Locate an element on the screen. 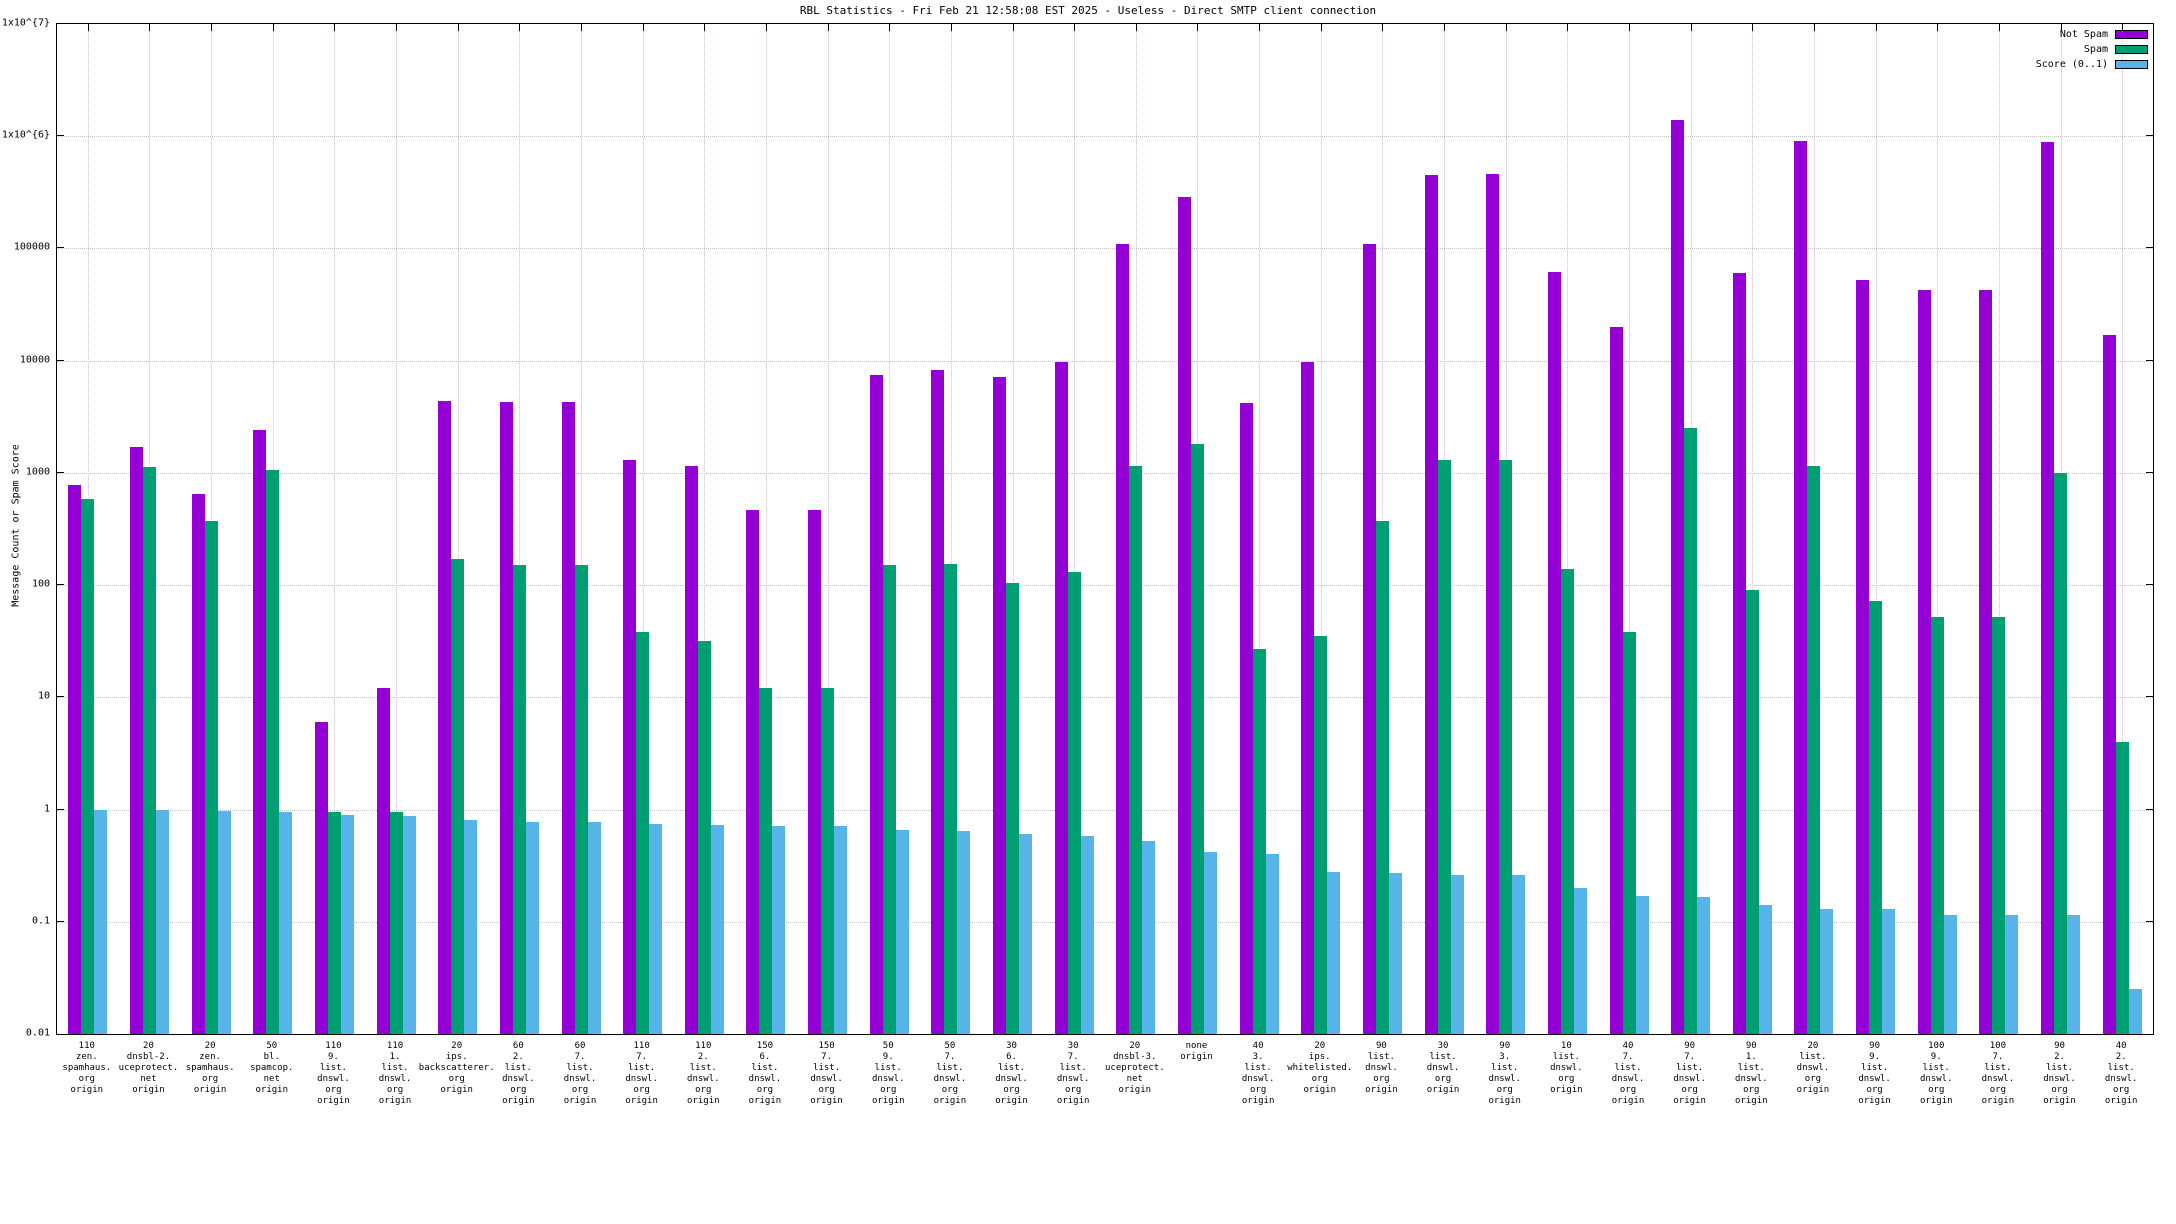 This screenshot has width=2176, height=1224. x-category-label: 150 6. list. dnswl. org origin is located at coordinates (765, 1073).